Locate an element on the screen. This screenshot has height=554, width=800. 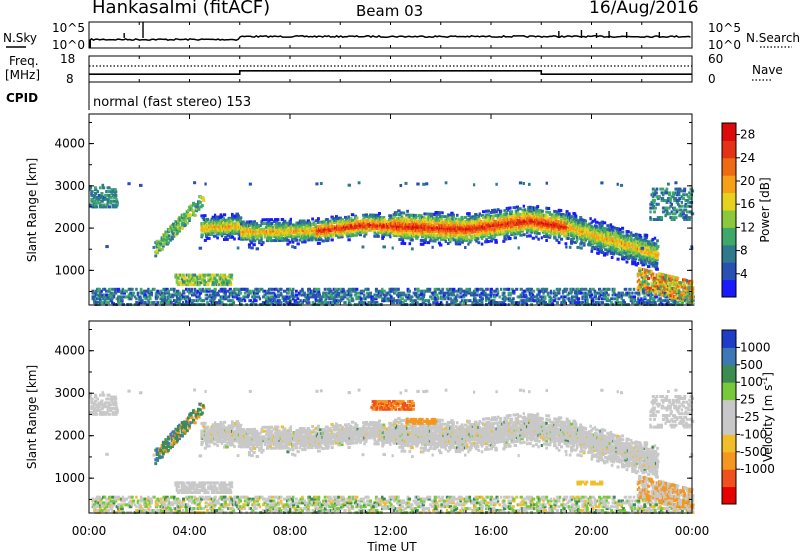
power-colorbar-tick: 8 is located at coordinates (744, 251).